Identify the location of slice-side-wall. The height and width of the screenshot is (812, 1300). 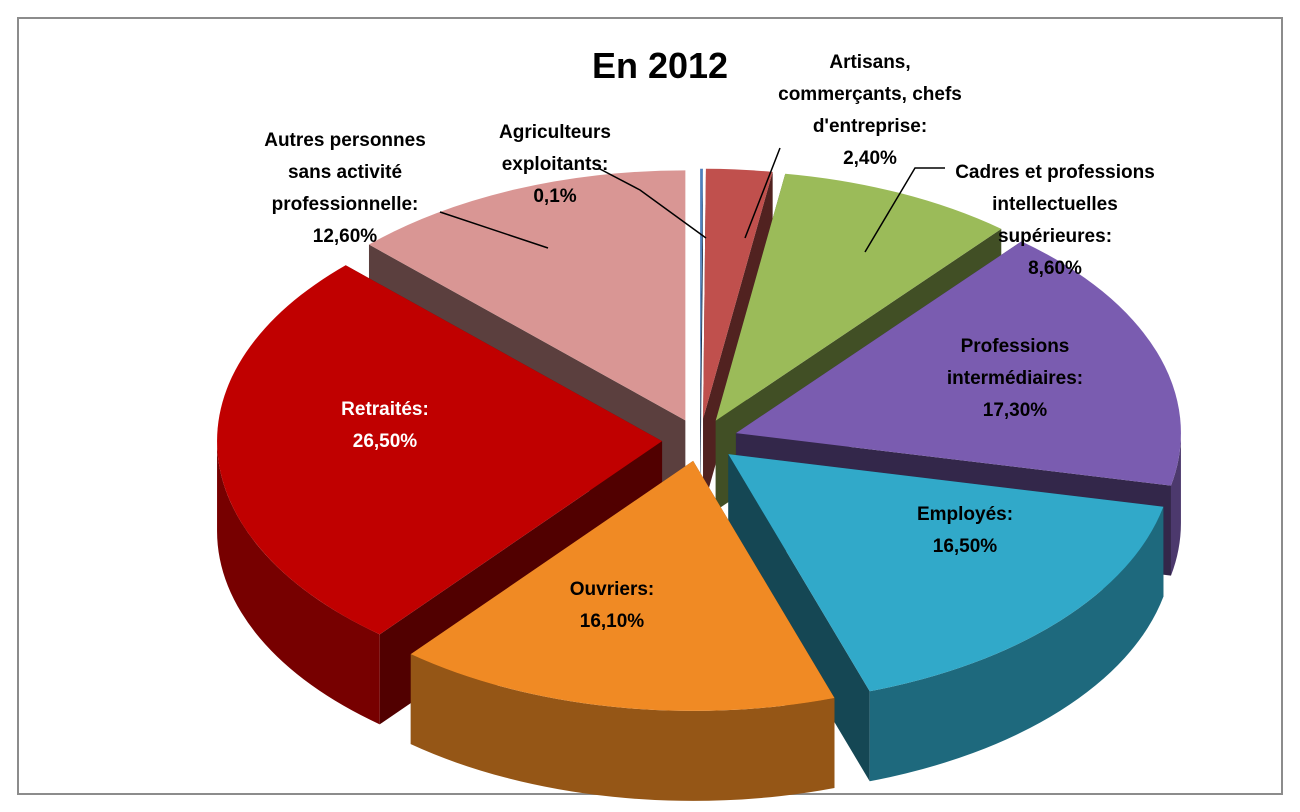
(701, 338).